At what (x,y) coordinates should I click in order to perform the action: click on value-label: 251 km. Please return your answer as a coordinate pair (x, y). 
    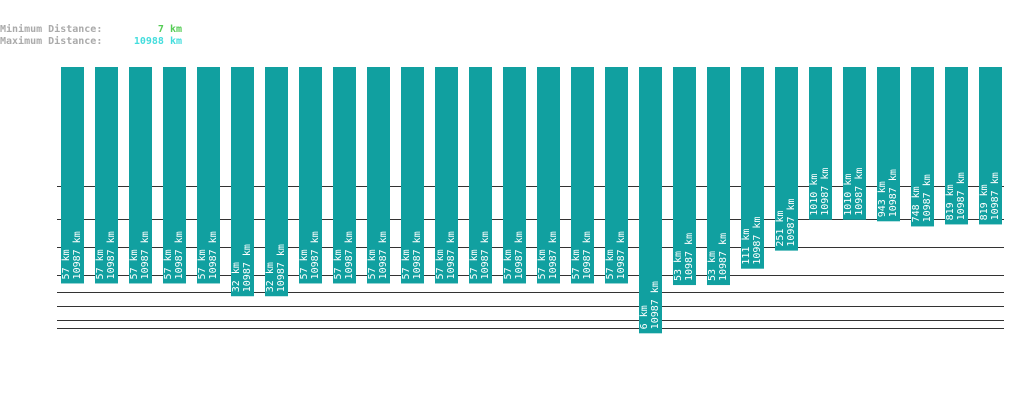
    Looking at the image, I should click on (780, 228).